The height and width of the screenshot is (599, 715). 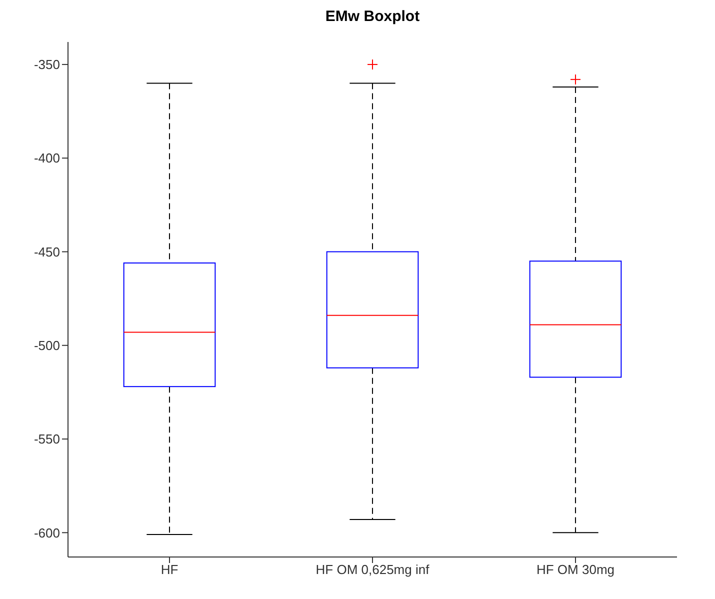 What do you see at coordinates (47, 158) in the screenshot?
I see `y-tick-label: -400` at bounding box center [47, 158].